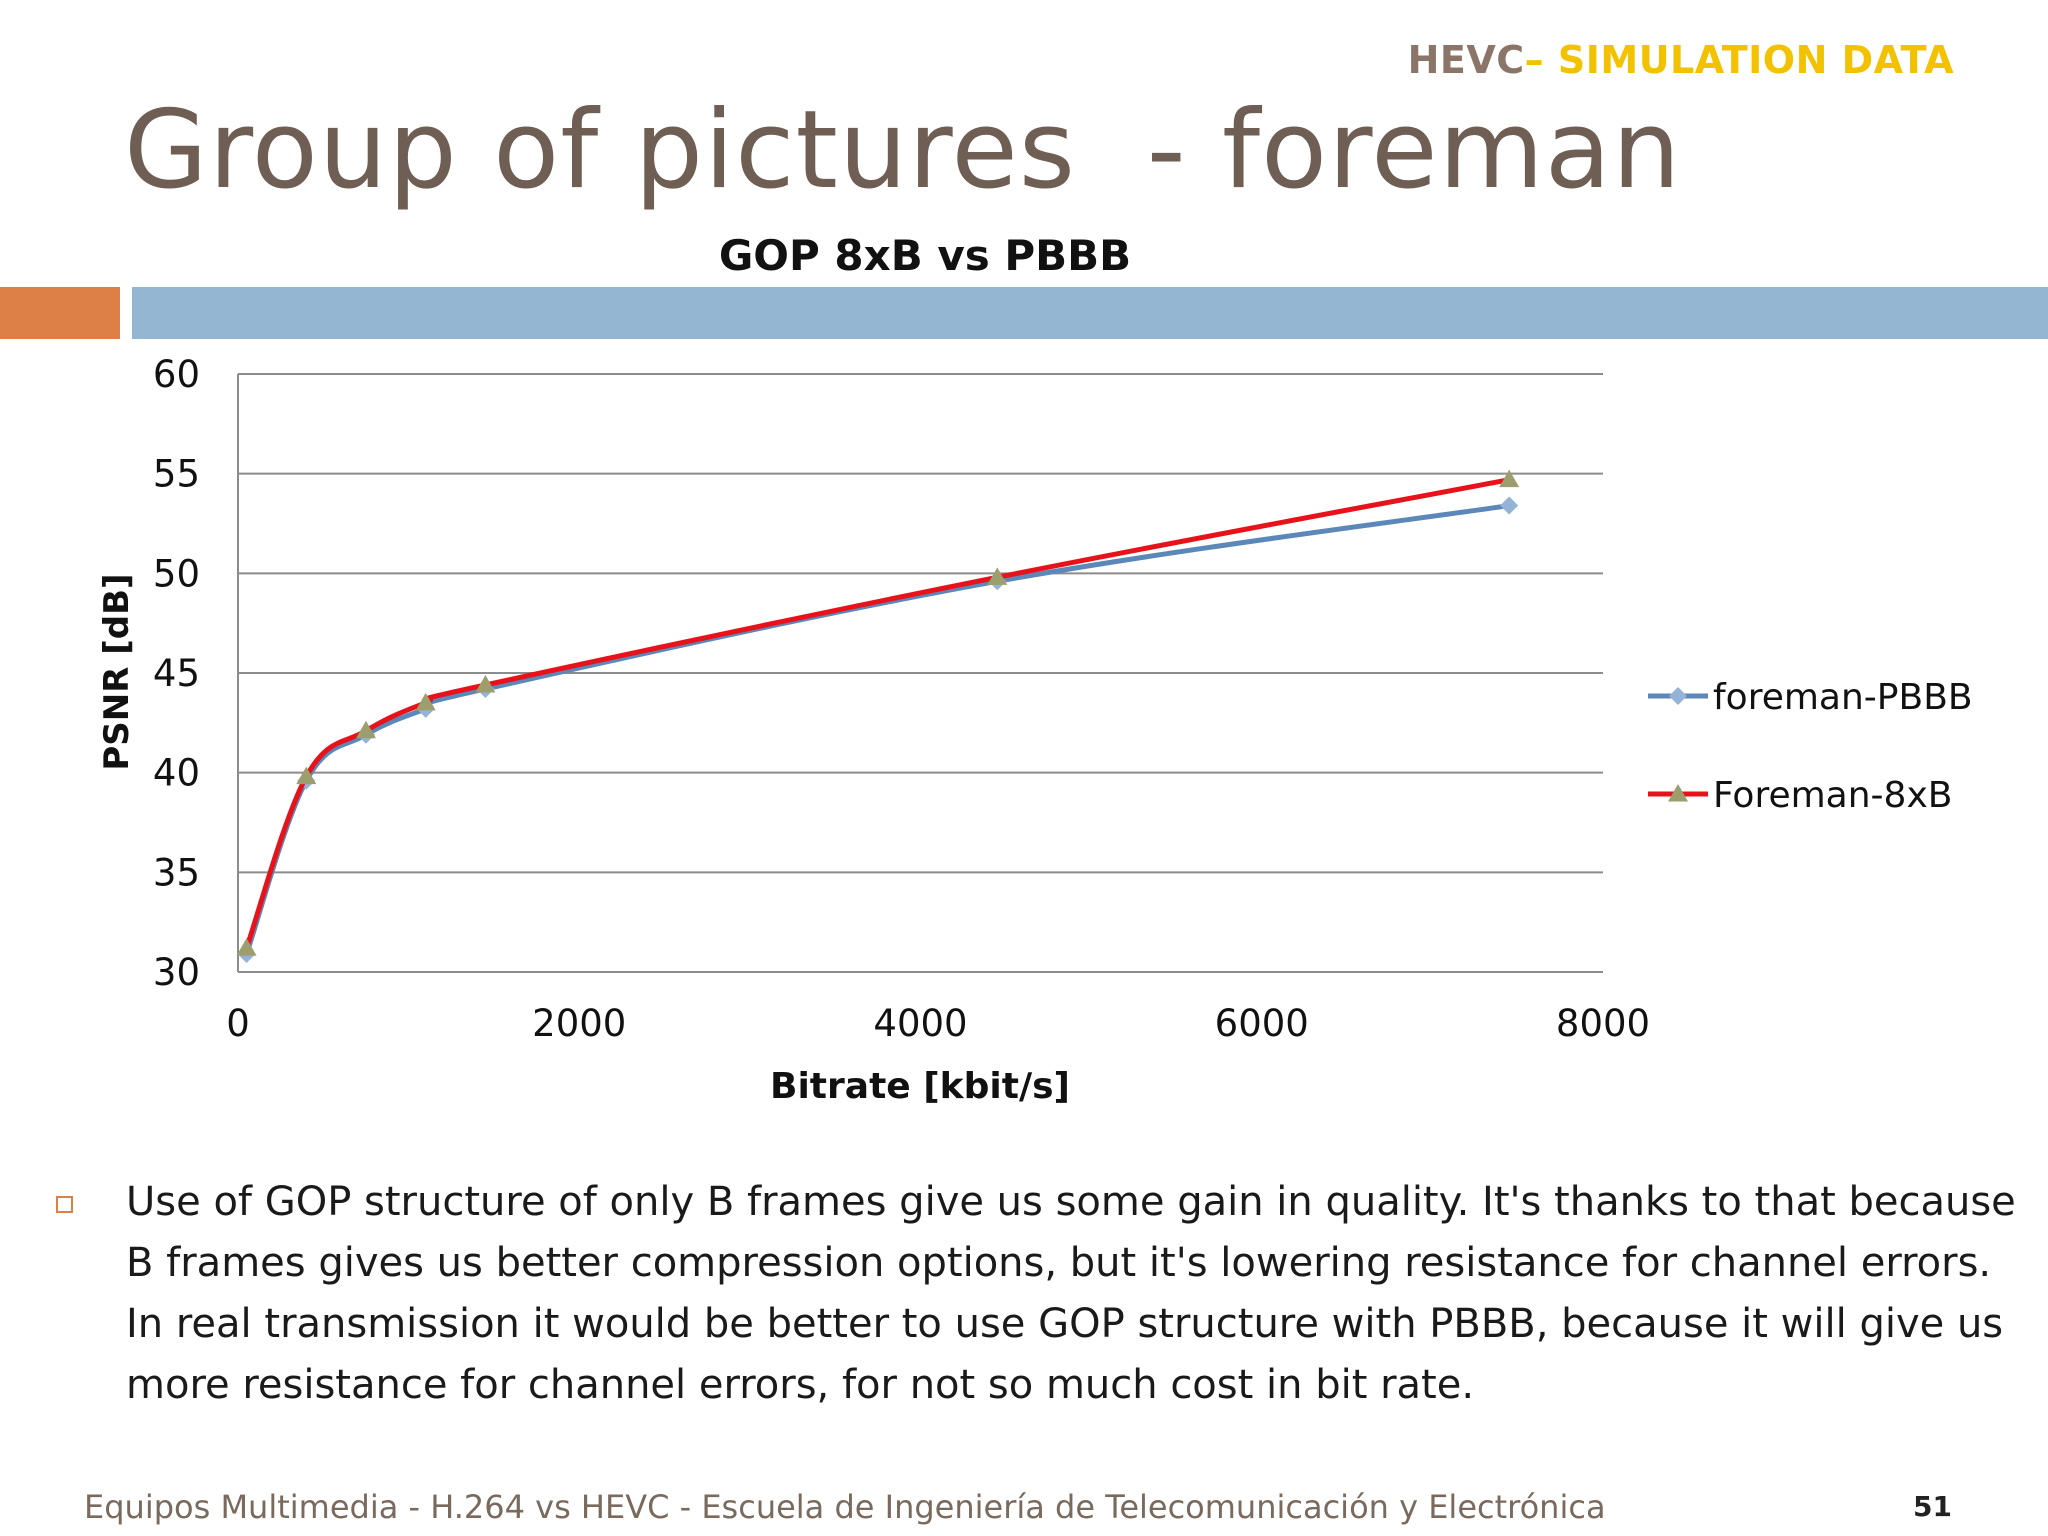  I want to click on bullet-square, so click(64, 1204).